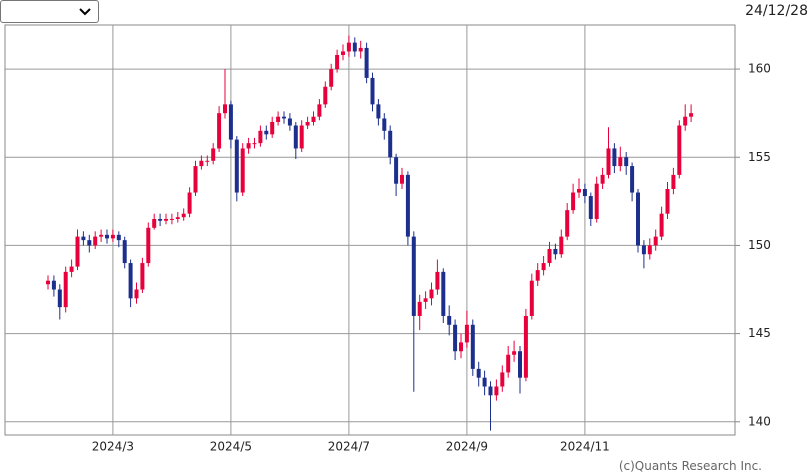  Describe the element at coordinates (585, 447) in the screenshot. I see `x-tick-label: 2024/11` at that location.